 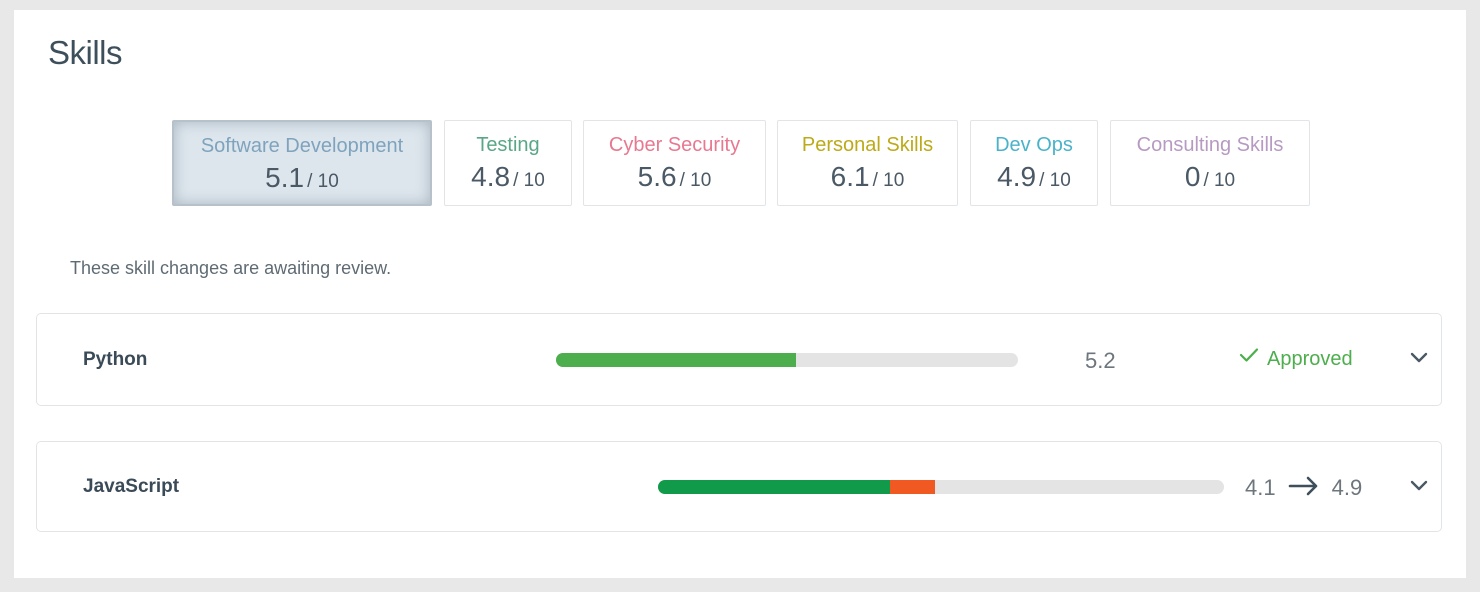 I want to click on tab-score: 4.9/ 10, so click(x=1034, y=177).